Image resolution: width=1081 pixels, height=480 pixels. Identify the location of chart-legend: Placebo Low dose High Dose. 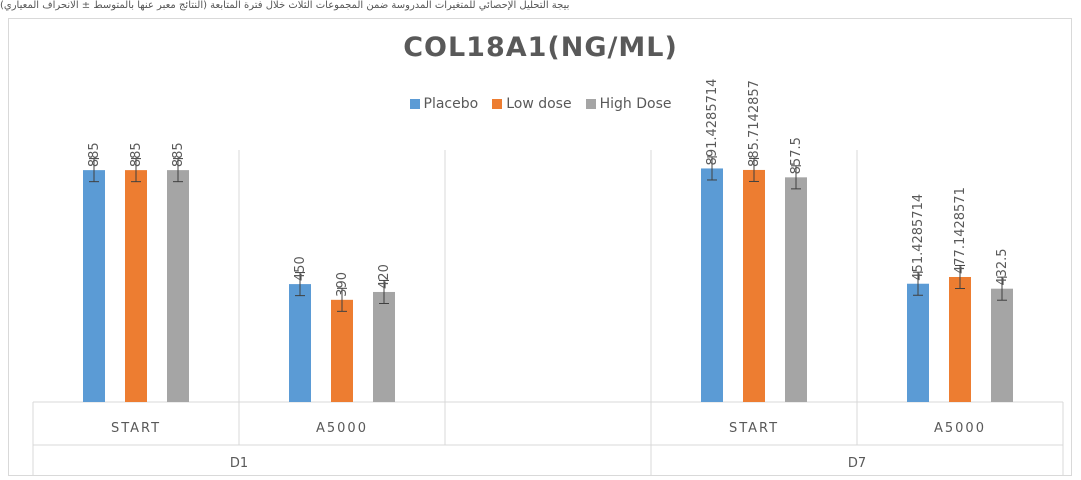
(540, 104).